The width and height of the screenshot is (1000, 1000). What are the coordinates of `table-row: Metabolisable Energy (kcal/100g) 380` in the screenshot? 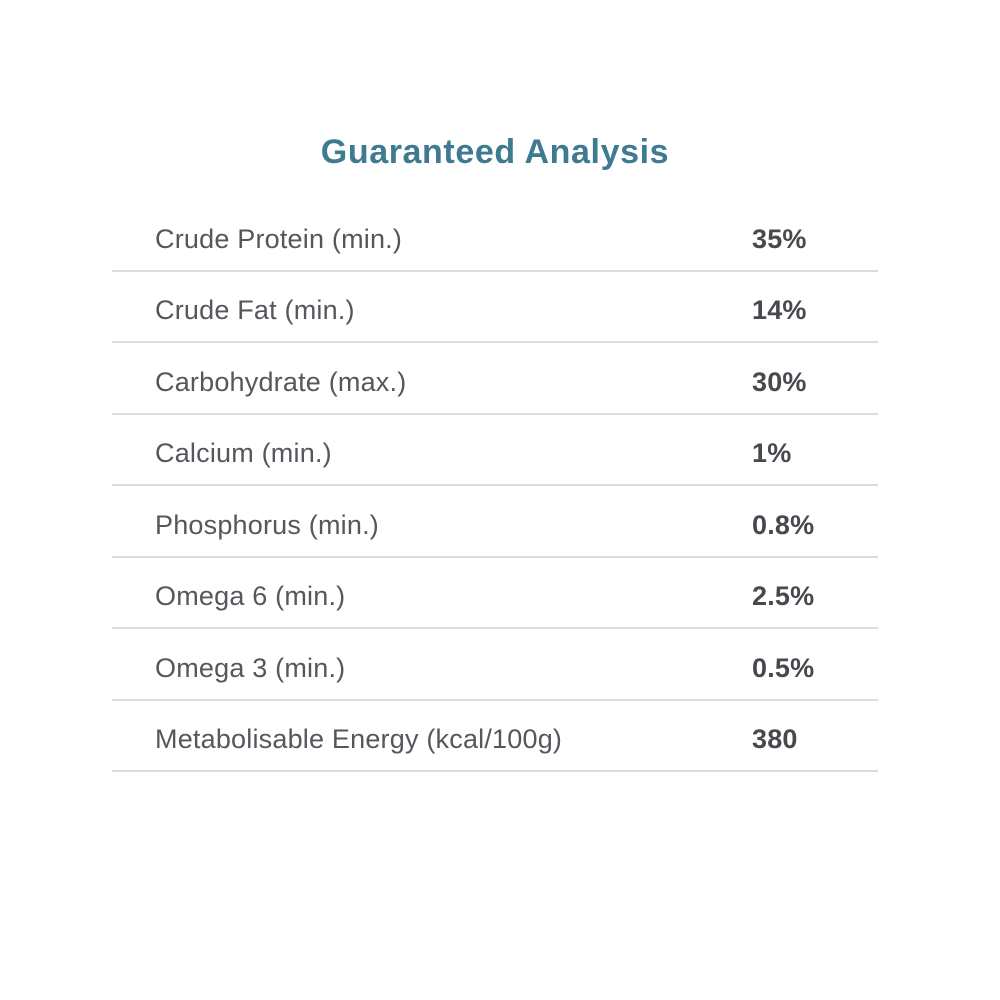 It's located at (495, 736).